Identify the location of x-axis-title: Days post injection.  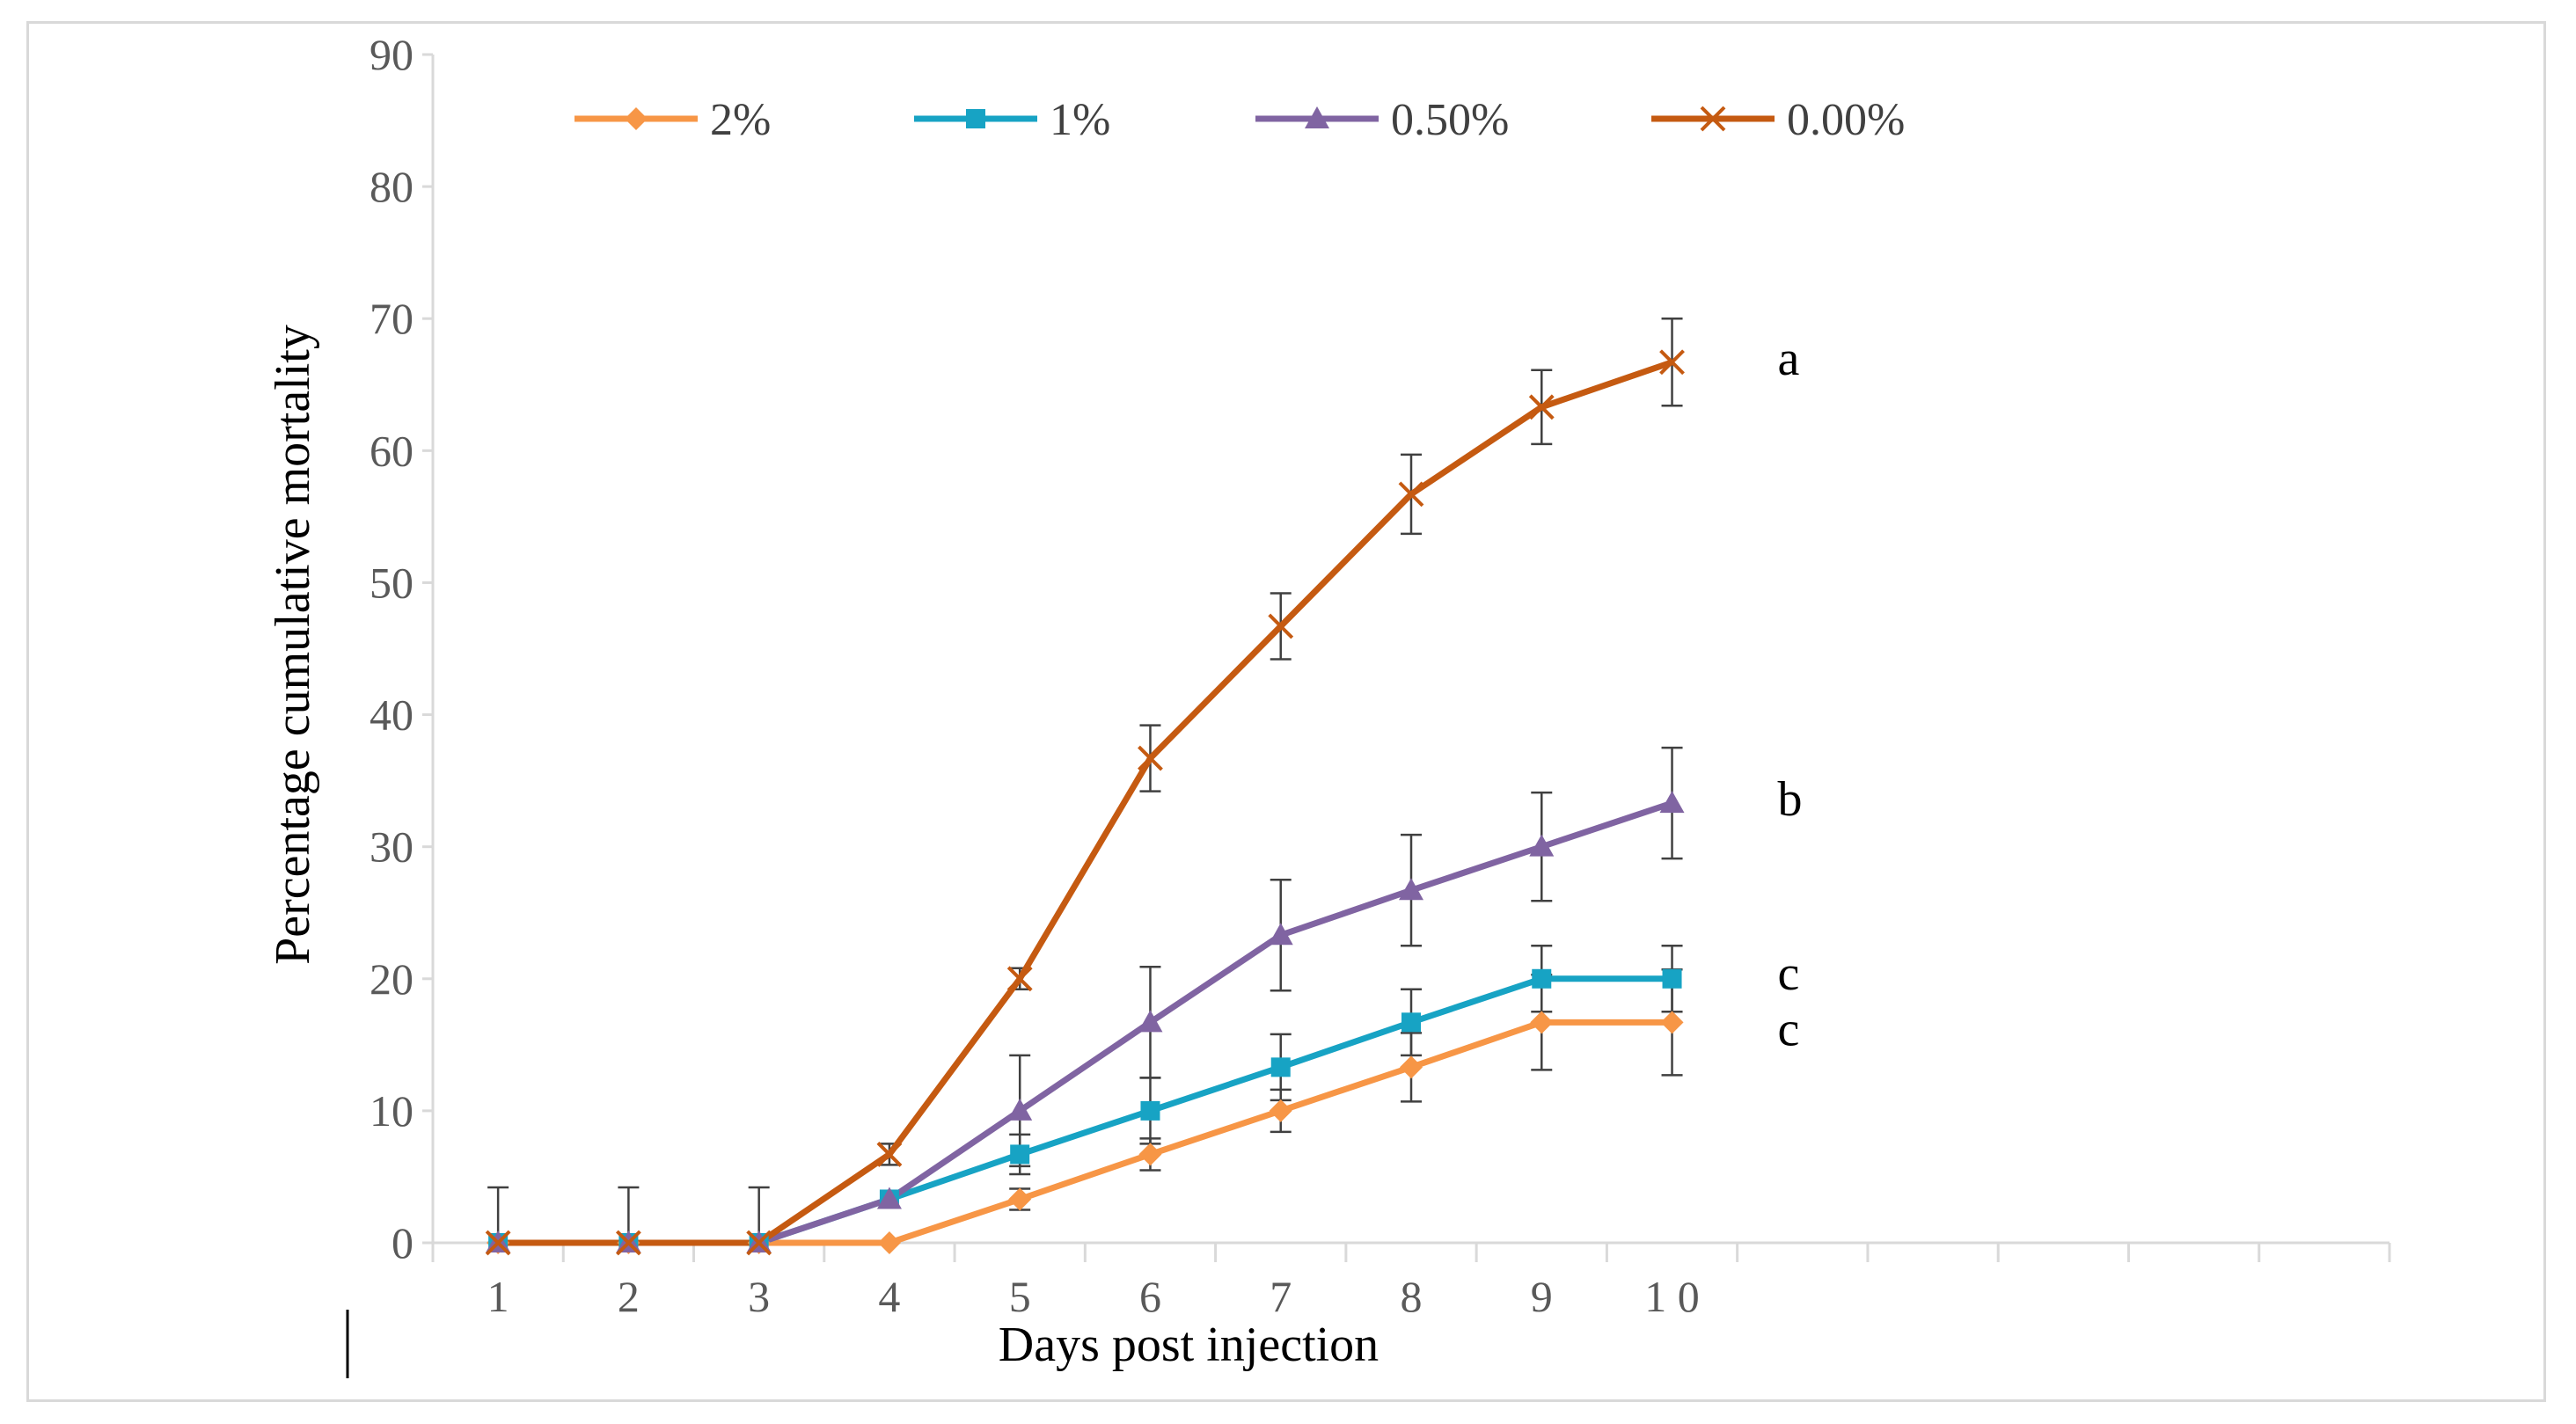
(1189, 1345).